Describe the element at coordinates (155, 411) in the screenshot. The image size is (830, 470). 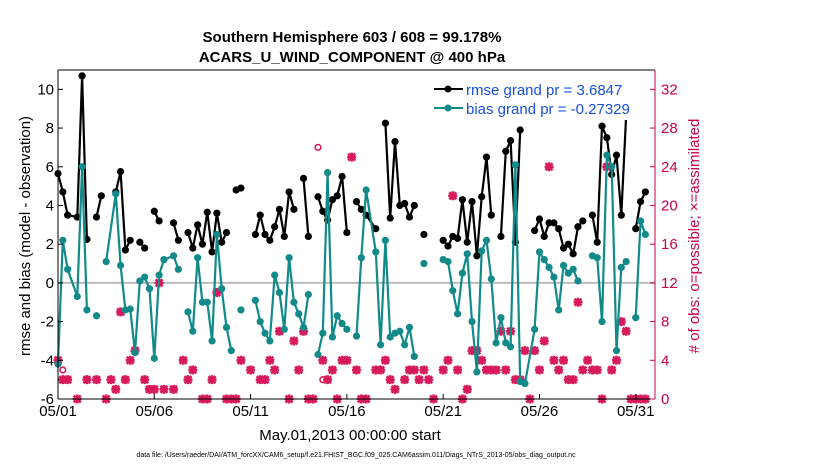
I see `x-tick-label: 05/06` at that location.